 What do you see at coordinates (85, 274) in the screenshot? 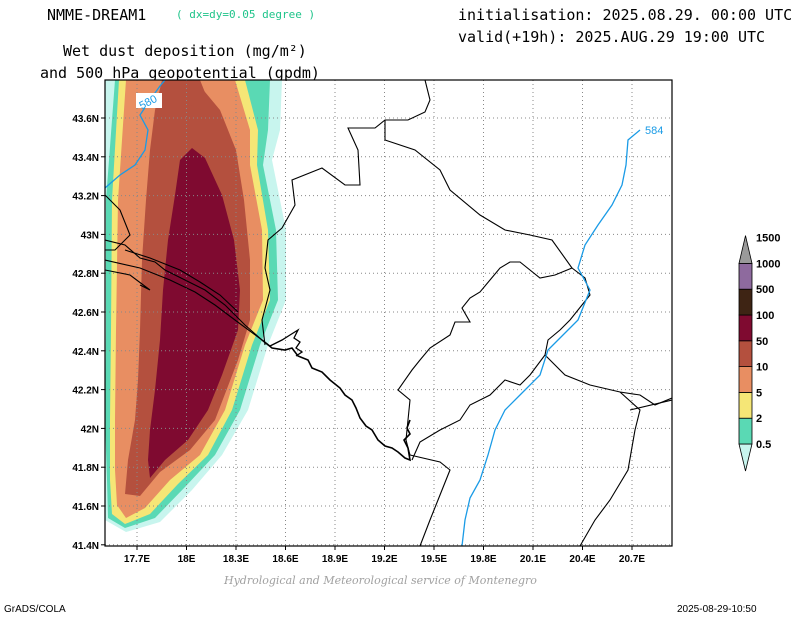
I see `lat-tick-label: 42.8N` at bounding box center [85, 274].